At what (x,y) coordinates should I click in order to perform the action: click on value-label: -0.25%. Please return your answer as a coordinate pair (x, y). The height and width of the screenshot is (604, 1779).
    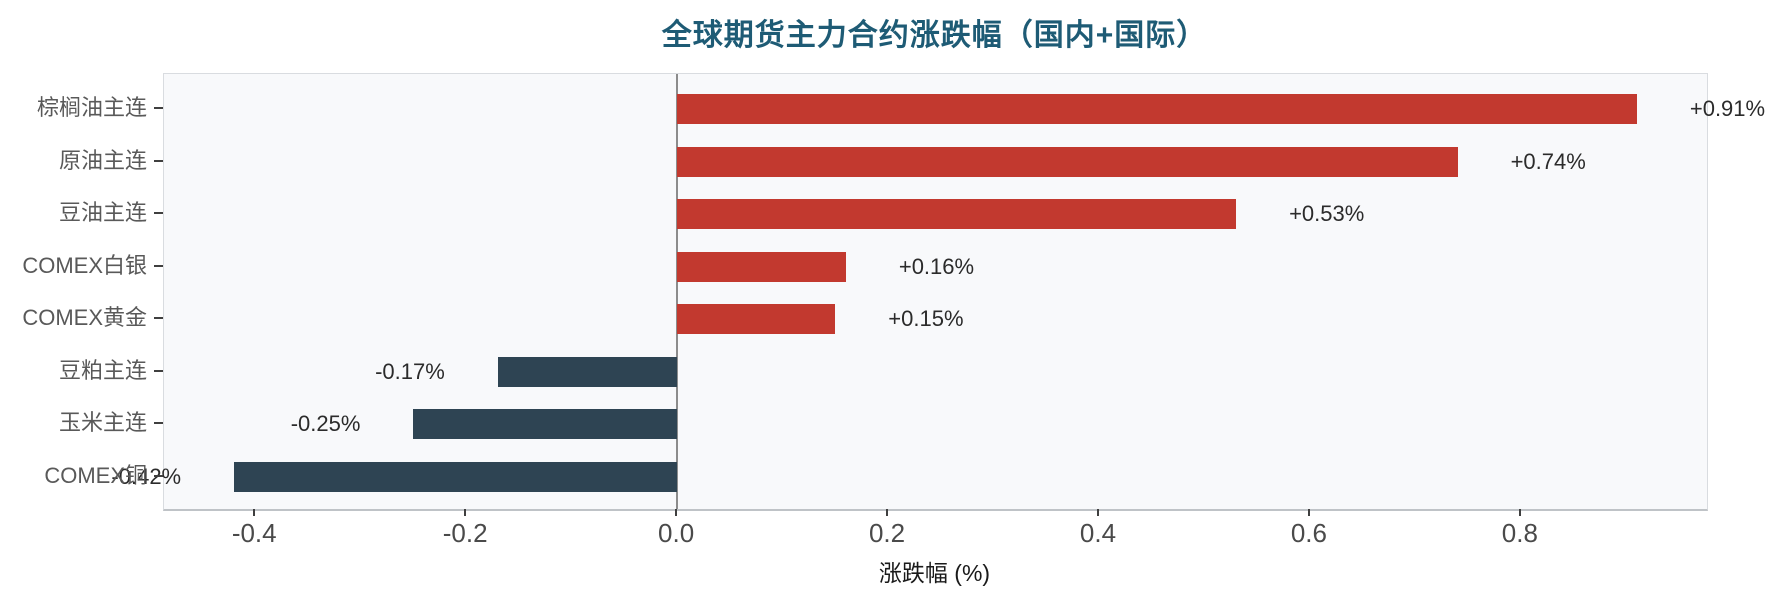
    Looking at the image, I should click on (325, 423).